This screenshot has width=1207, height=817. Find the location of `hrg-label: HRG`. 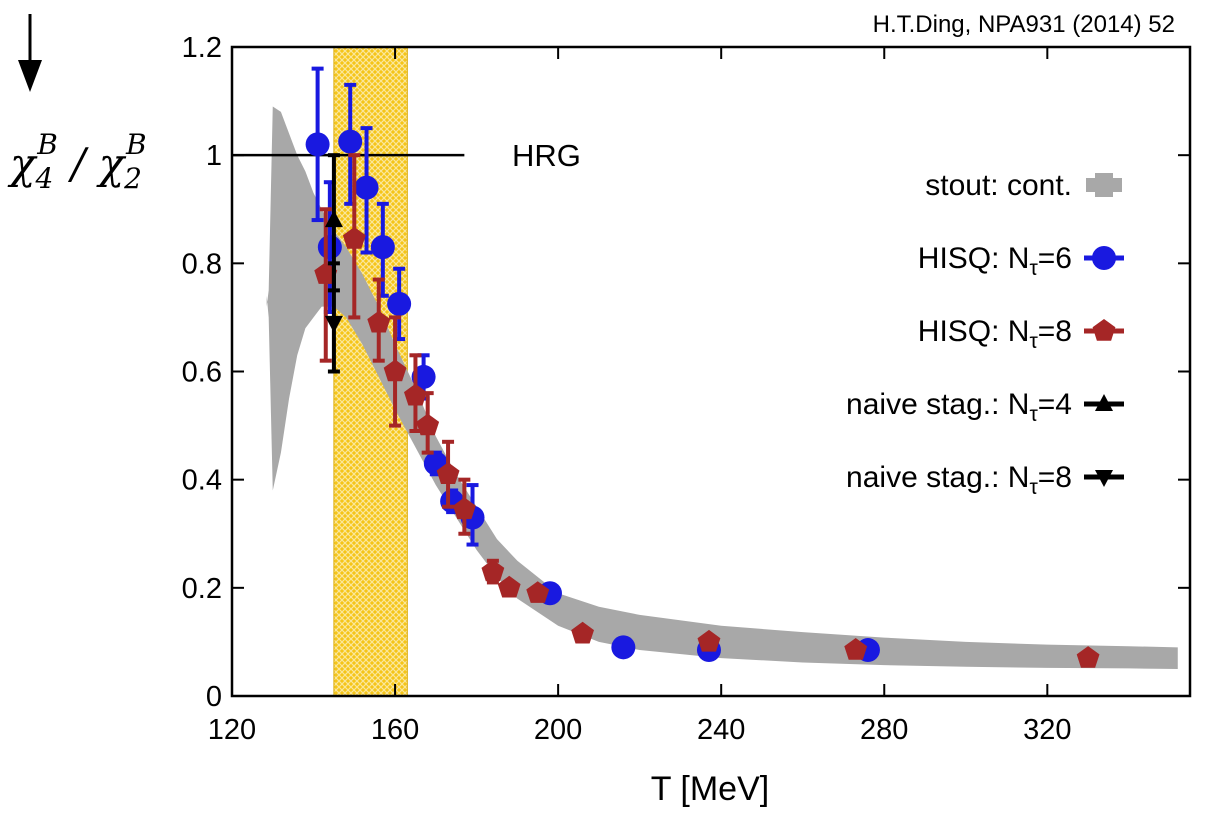

hrg-label: HRG is located at coordinates (546, 155).